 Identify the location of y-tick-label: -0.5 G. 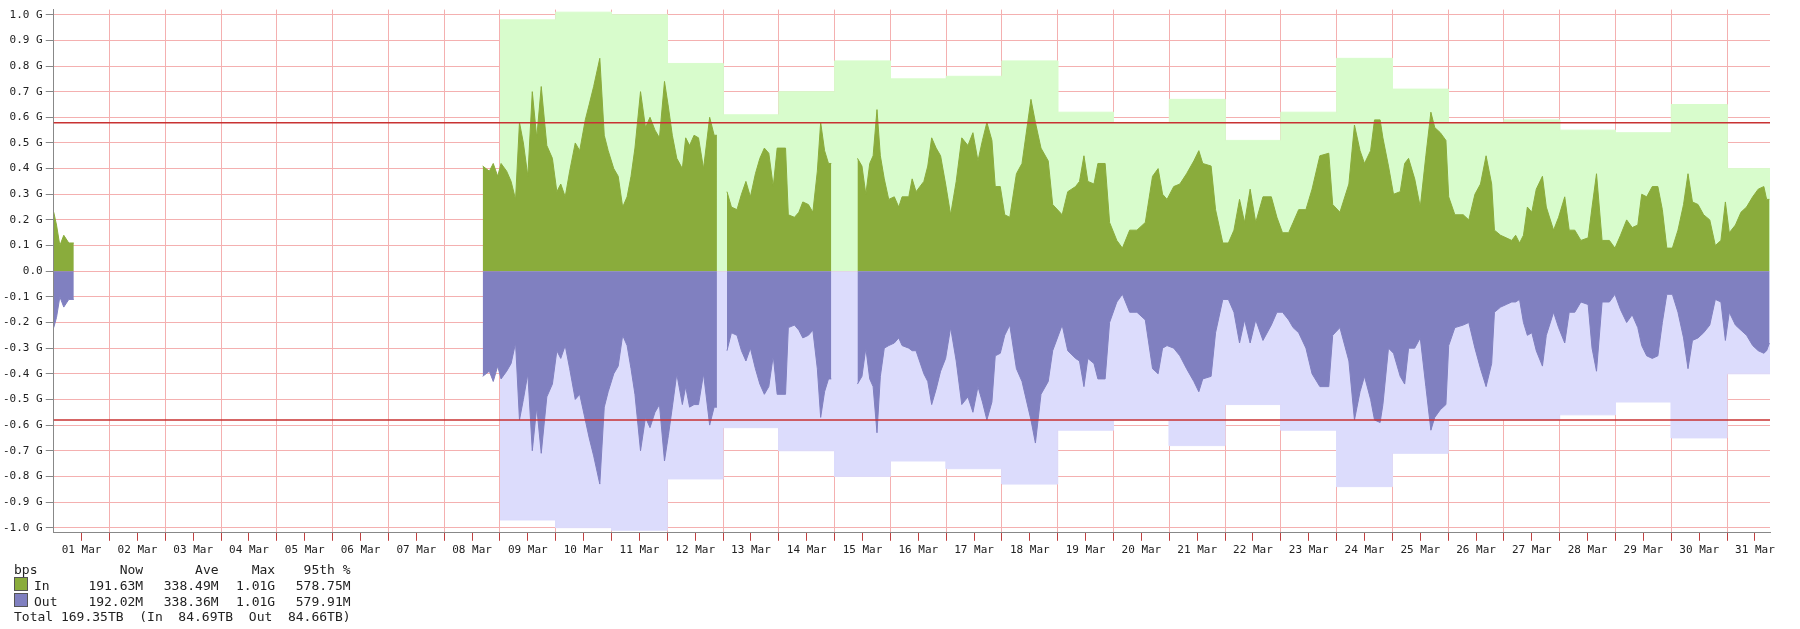
(22, 399).